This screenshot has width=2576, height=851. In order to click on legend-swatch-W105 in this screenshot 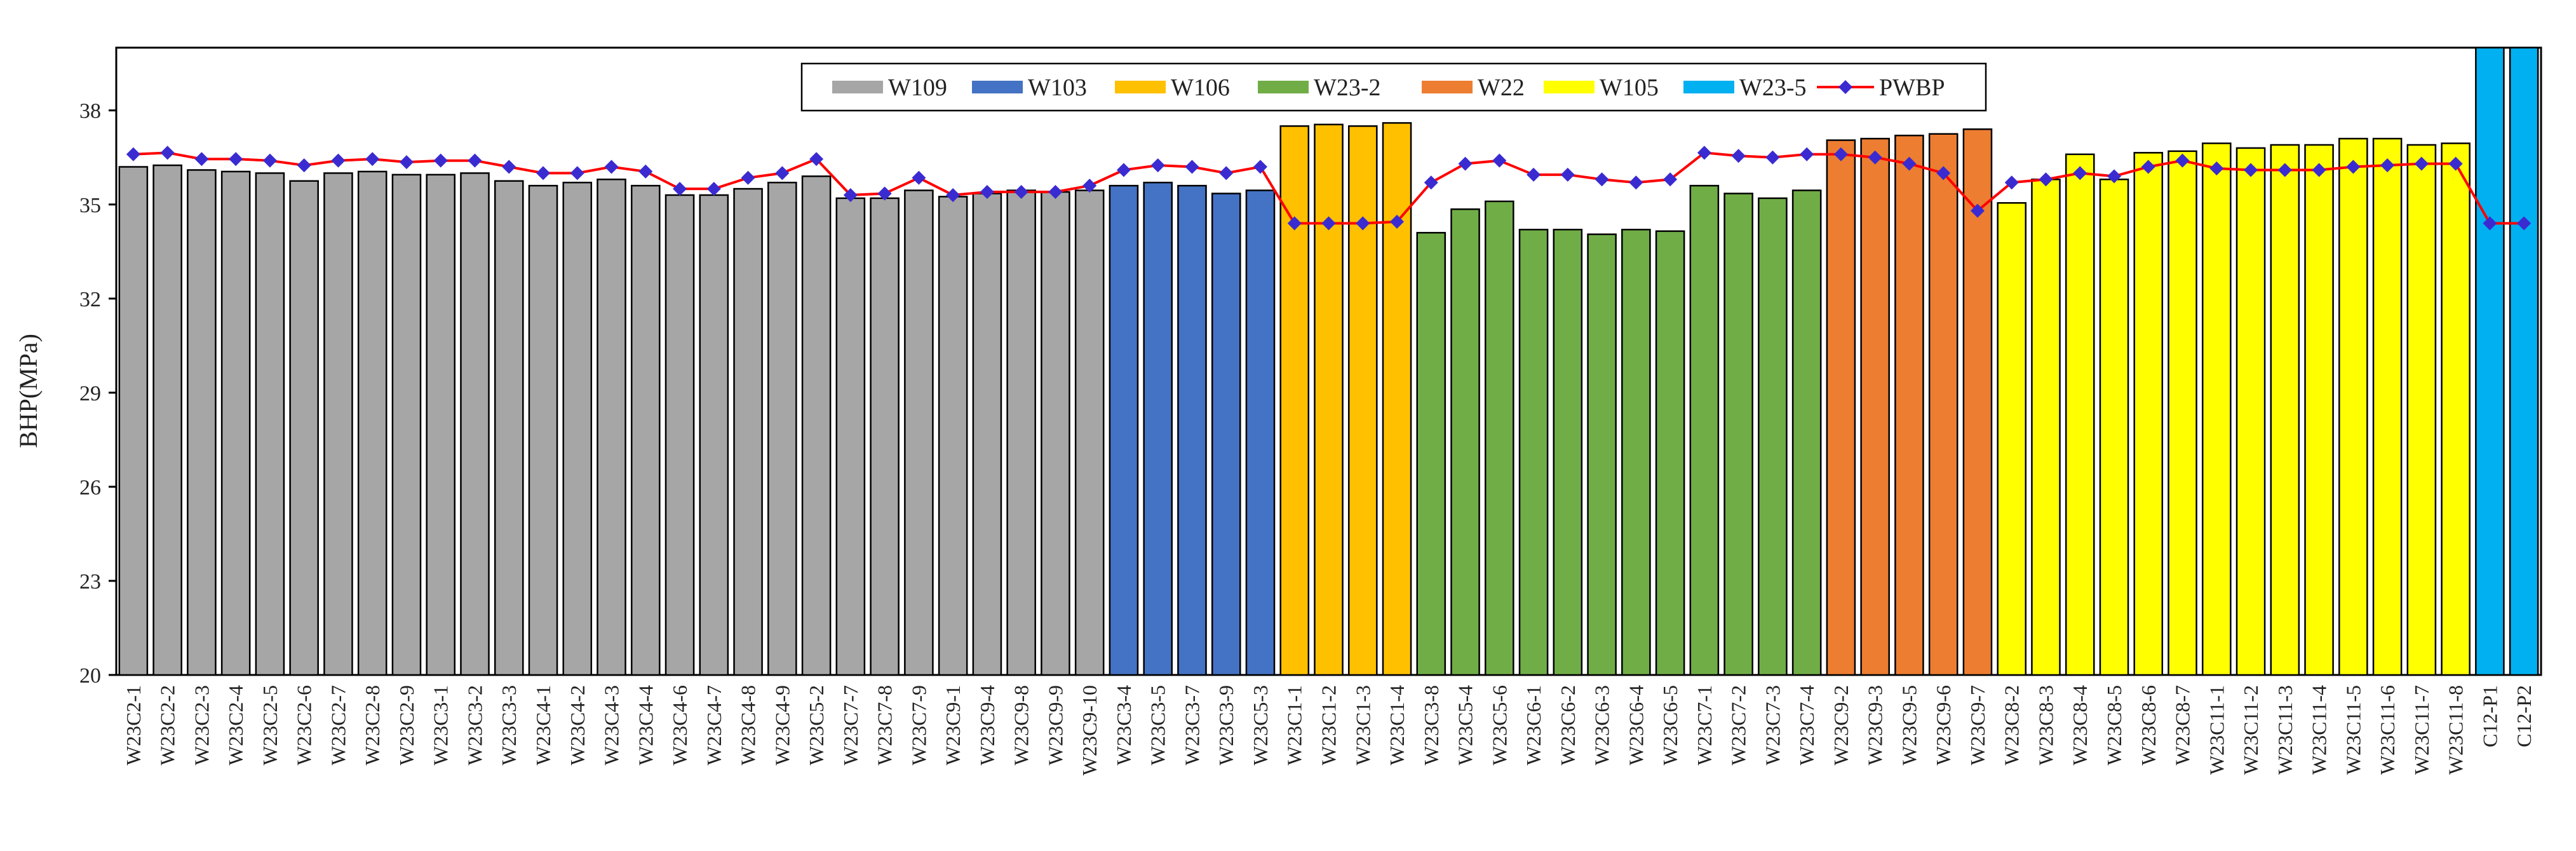, I will do `click(1569, 87)`.